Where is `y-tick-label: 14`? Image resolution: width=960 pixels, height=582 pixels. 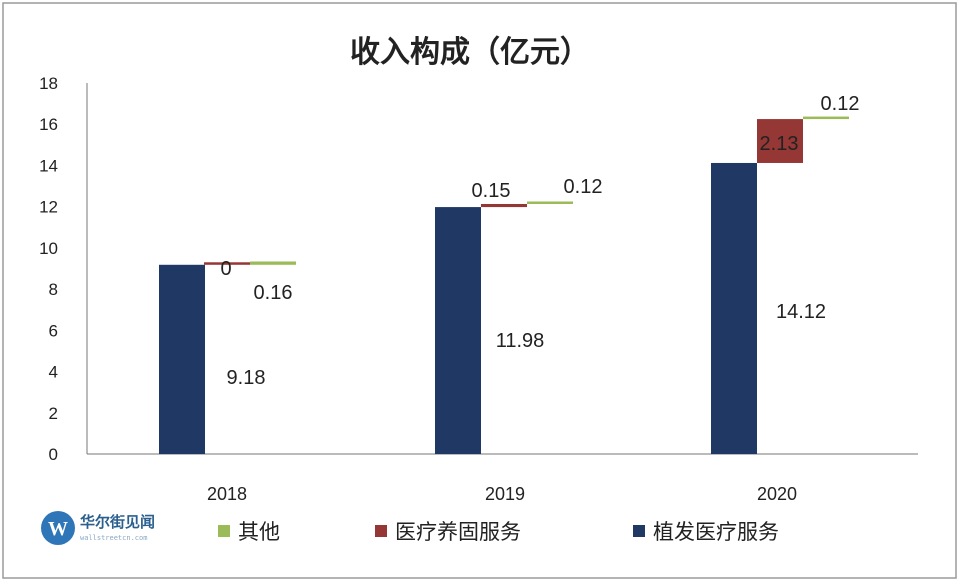
y-tick-label: 14 is located at coordinates (48, 165).